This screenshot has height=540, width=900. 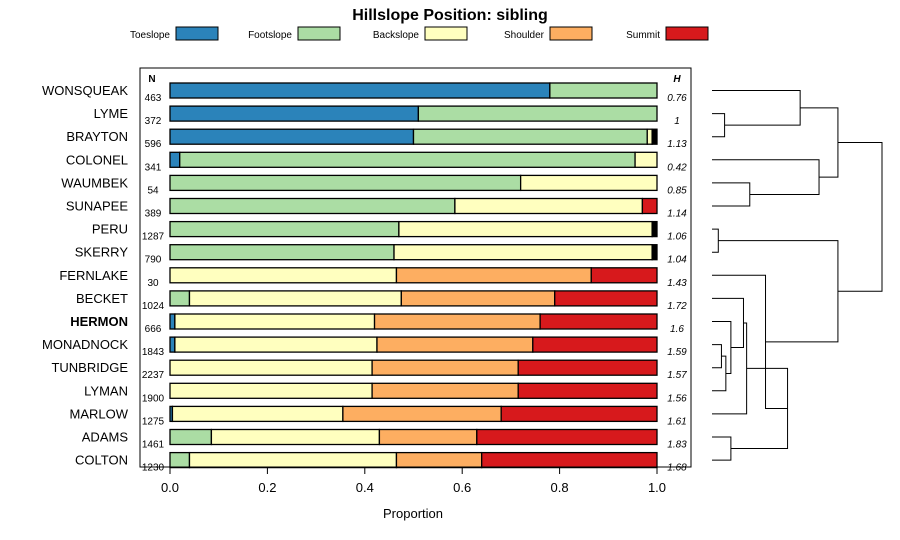 What do you see at coordinates (445, 390) in the screenshot?
I see `bar-lyman-shoulder` at bounding box center [445, 390].